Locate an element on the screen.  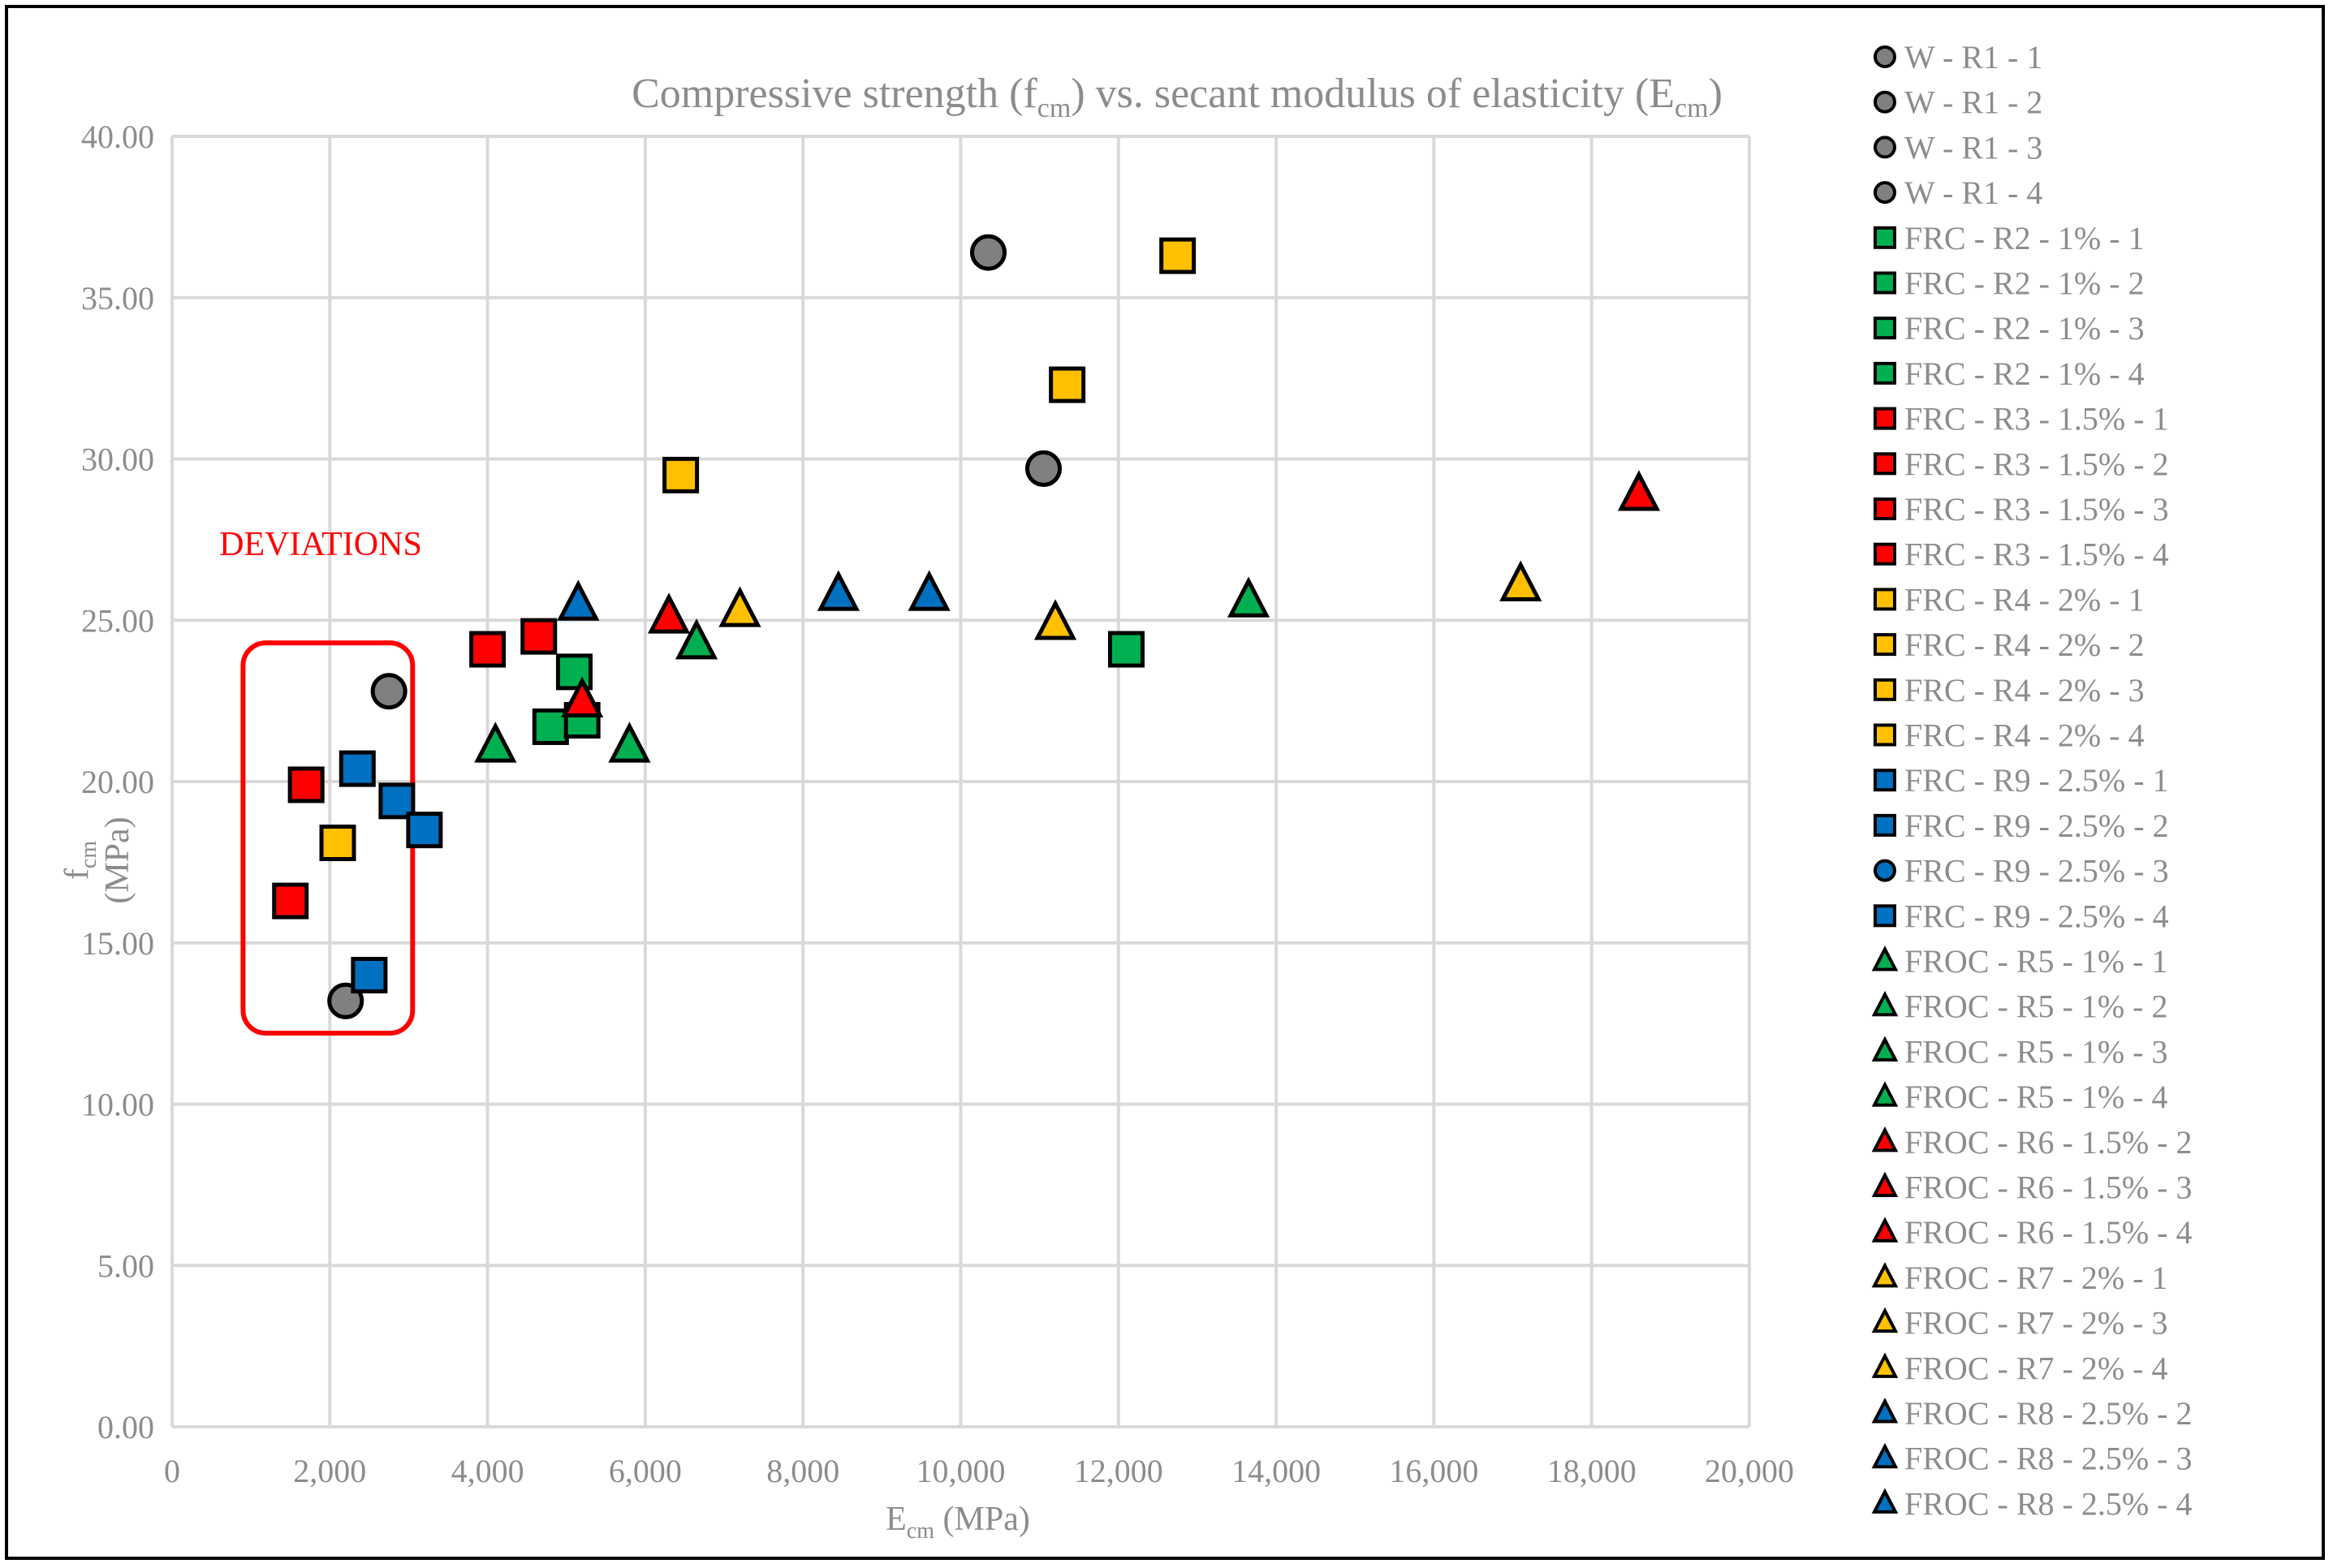
x-axis-label: Ecm (MPa) is located at coordinates (958, 1522).